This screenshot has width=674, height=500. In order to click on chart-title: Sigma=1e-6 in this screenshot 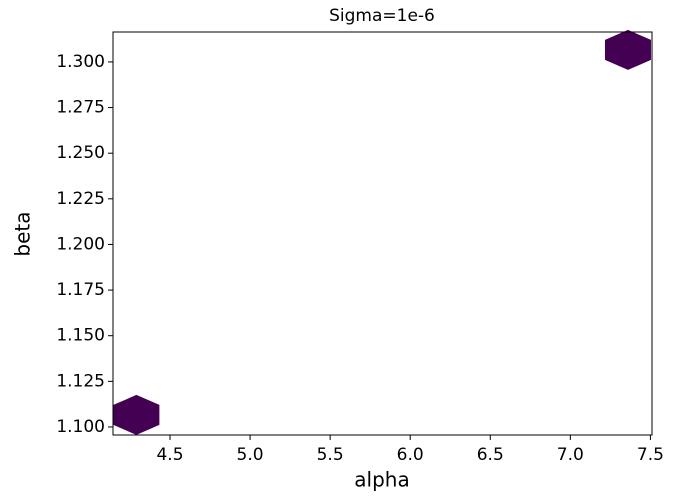, I will do `click(382, 16)`.